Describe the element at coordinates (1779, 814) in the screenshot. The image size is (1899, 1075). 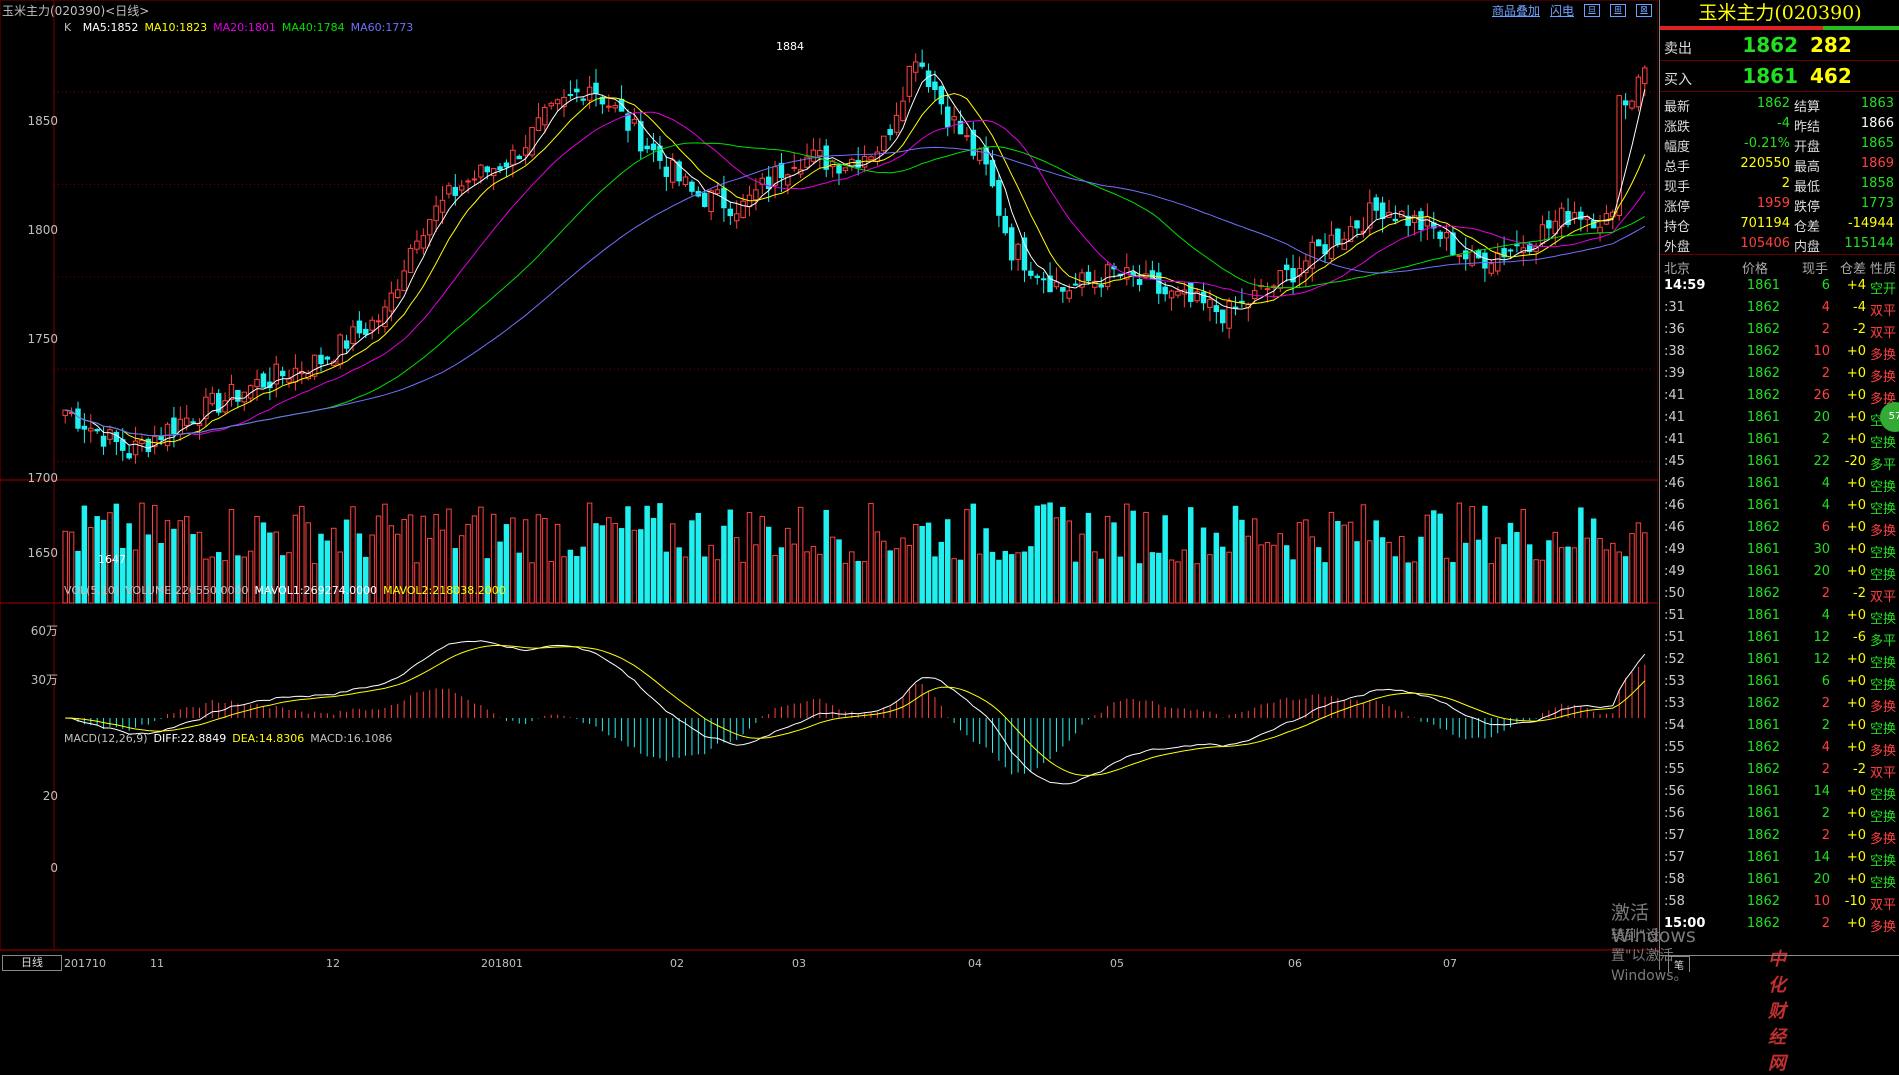
I see `tick-row: :56 1861 2 +0 空换` at that location.